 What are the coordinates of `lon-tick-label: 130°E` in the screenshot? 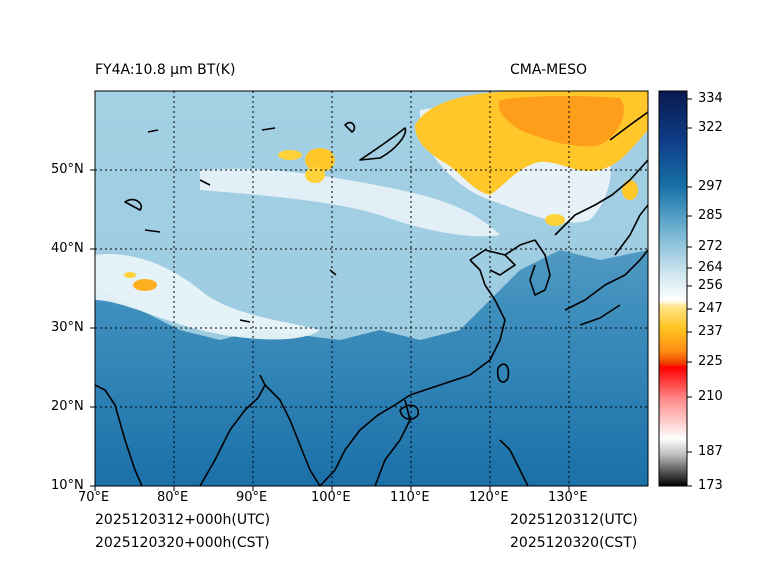 It's located at (568, 497).